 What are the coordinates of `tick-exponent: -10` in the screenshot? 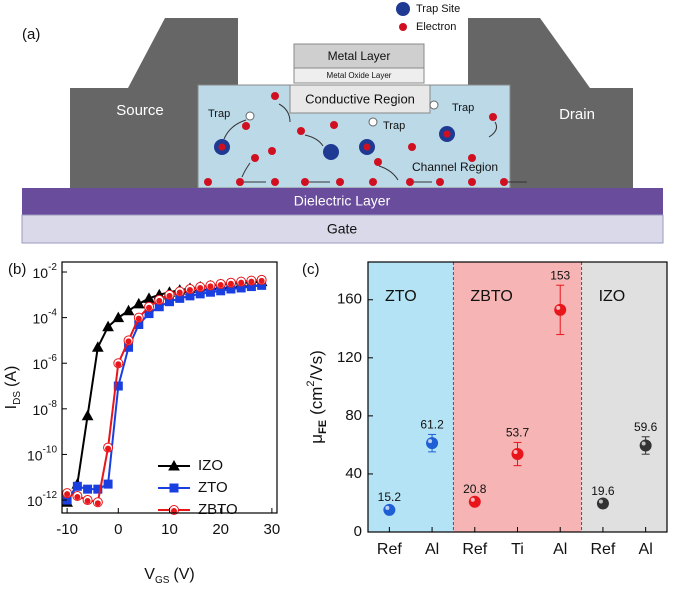 It's located at (50, 449).